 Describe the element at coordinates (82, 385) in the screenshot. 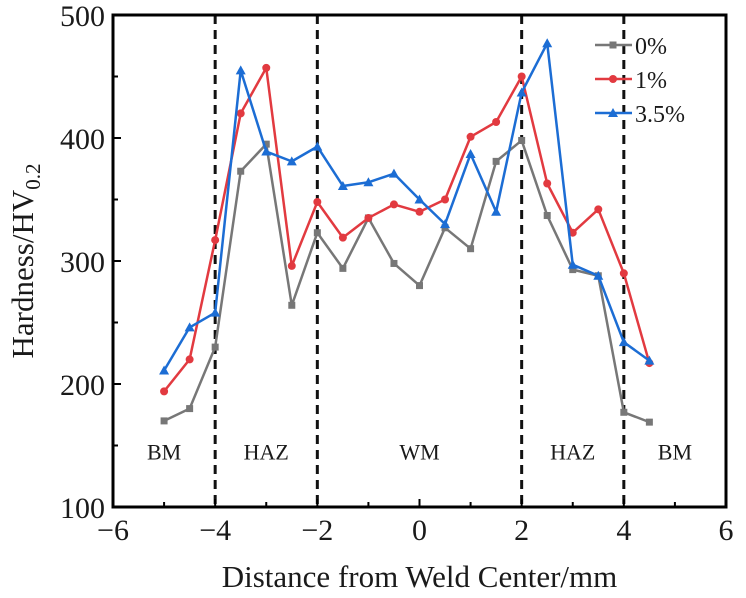

I see `y-tick-label: 200` at that location.